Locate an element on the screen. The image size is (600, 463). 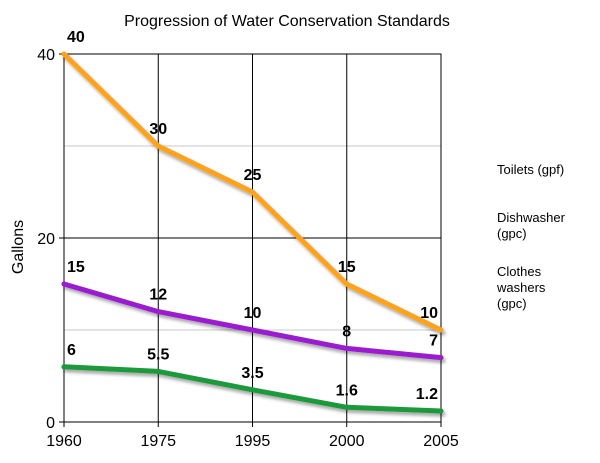
y-axis-label: Gallons is located at coordinates (18, 247).